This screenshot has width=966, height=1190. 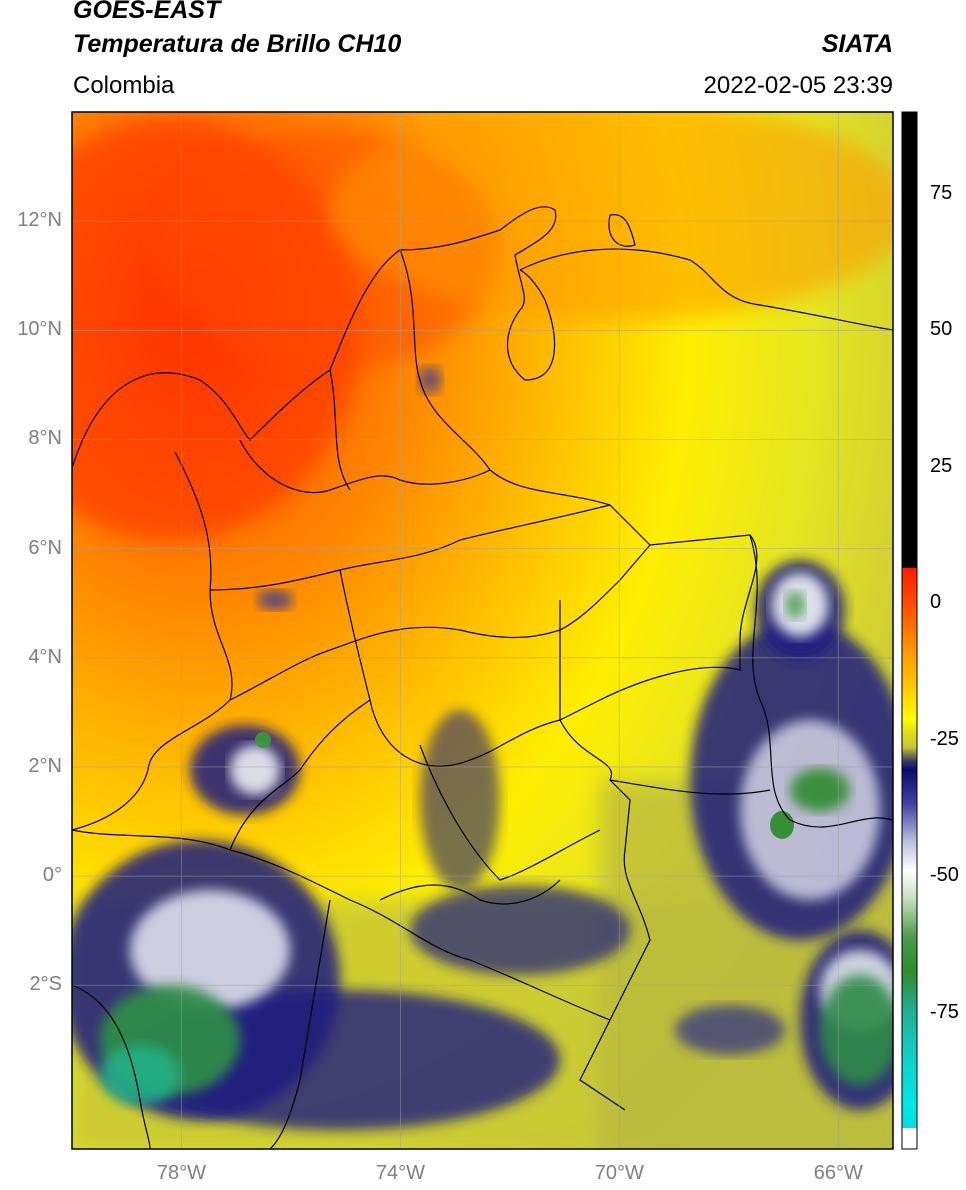 I want to click on colorbar-tick-label: -50, so click(x=944, y=875).